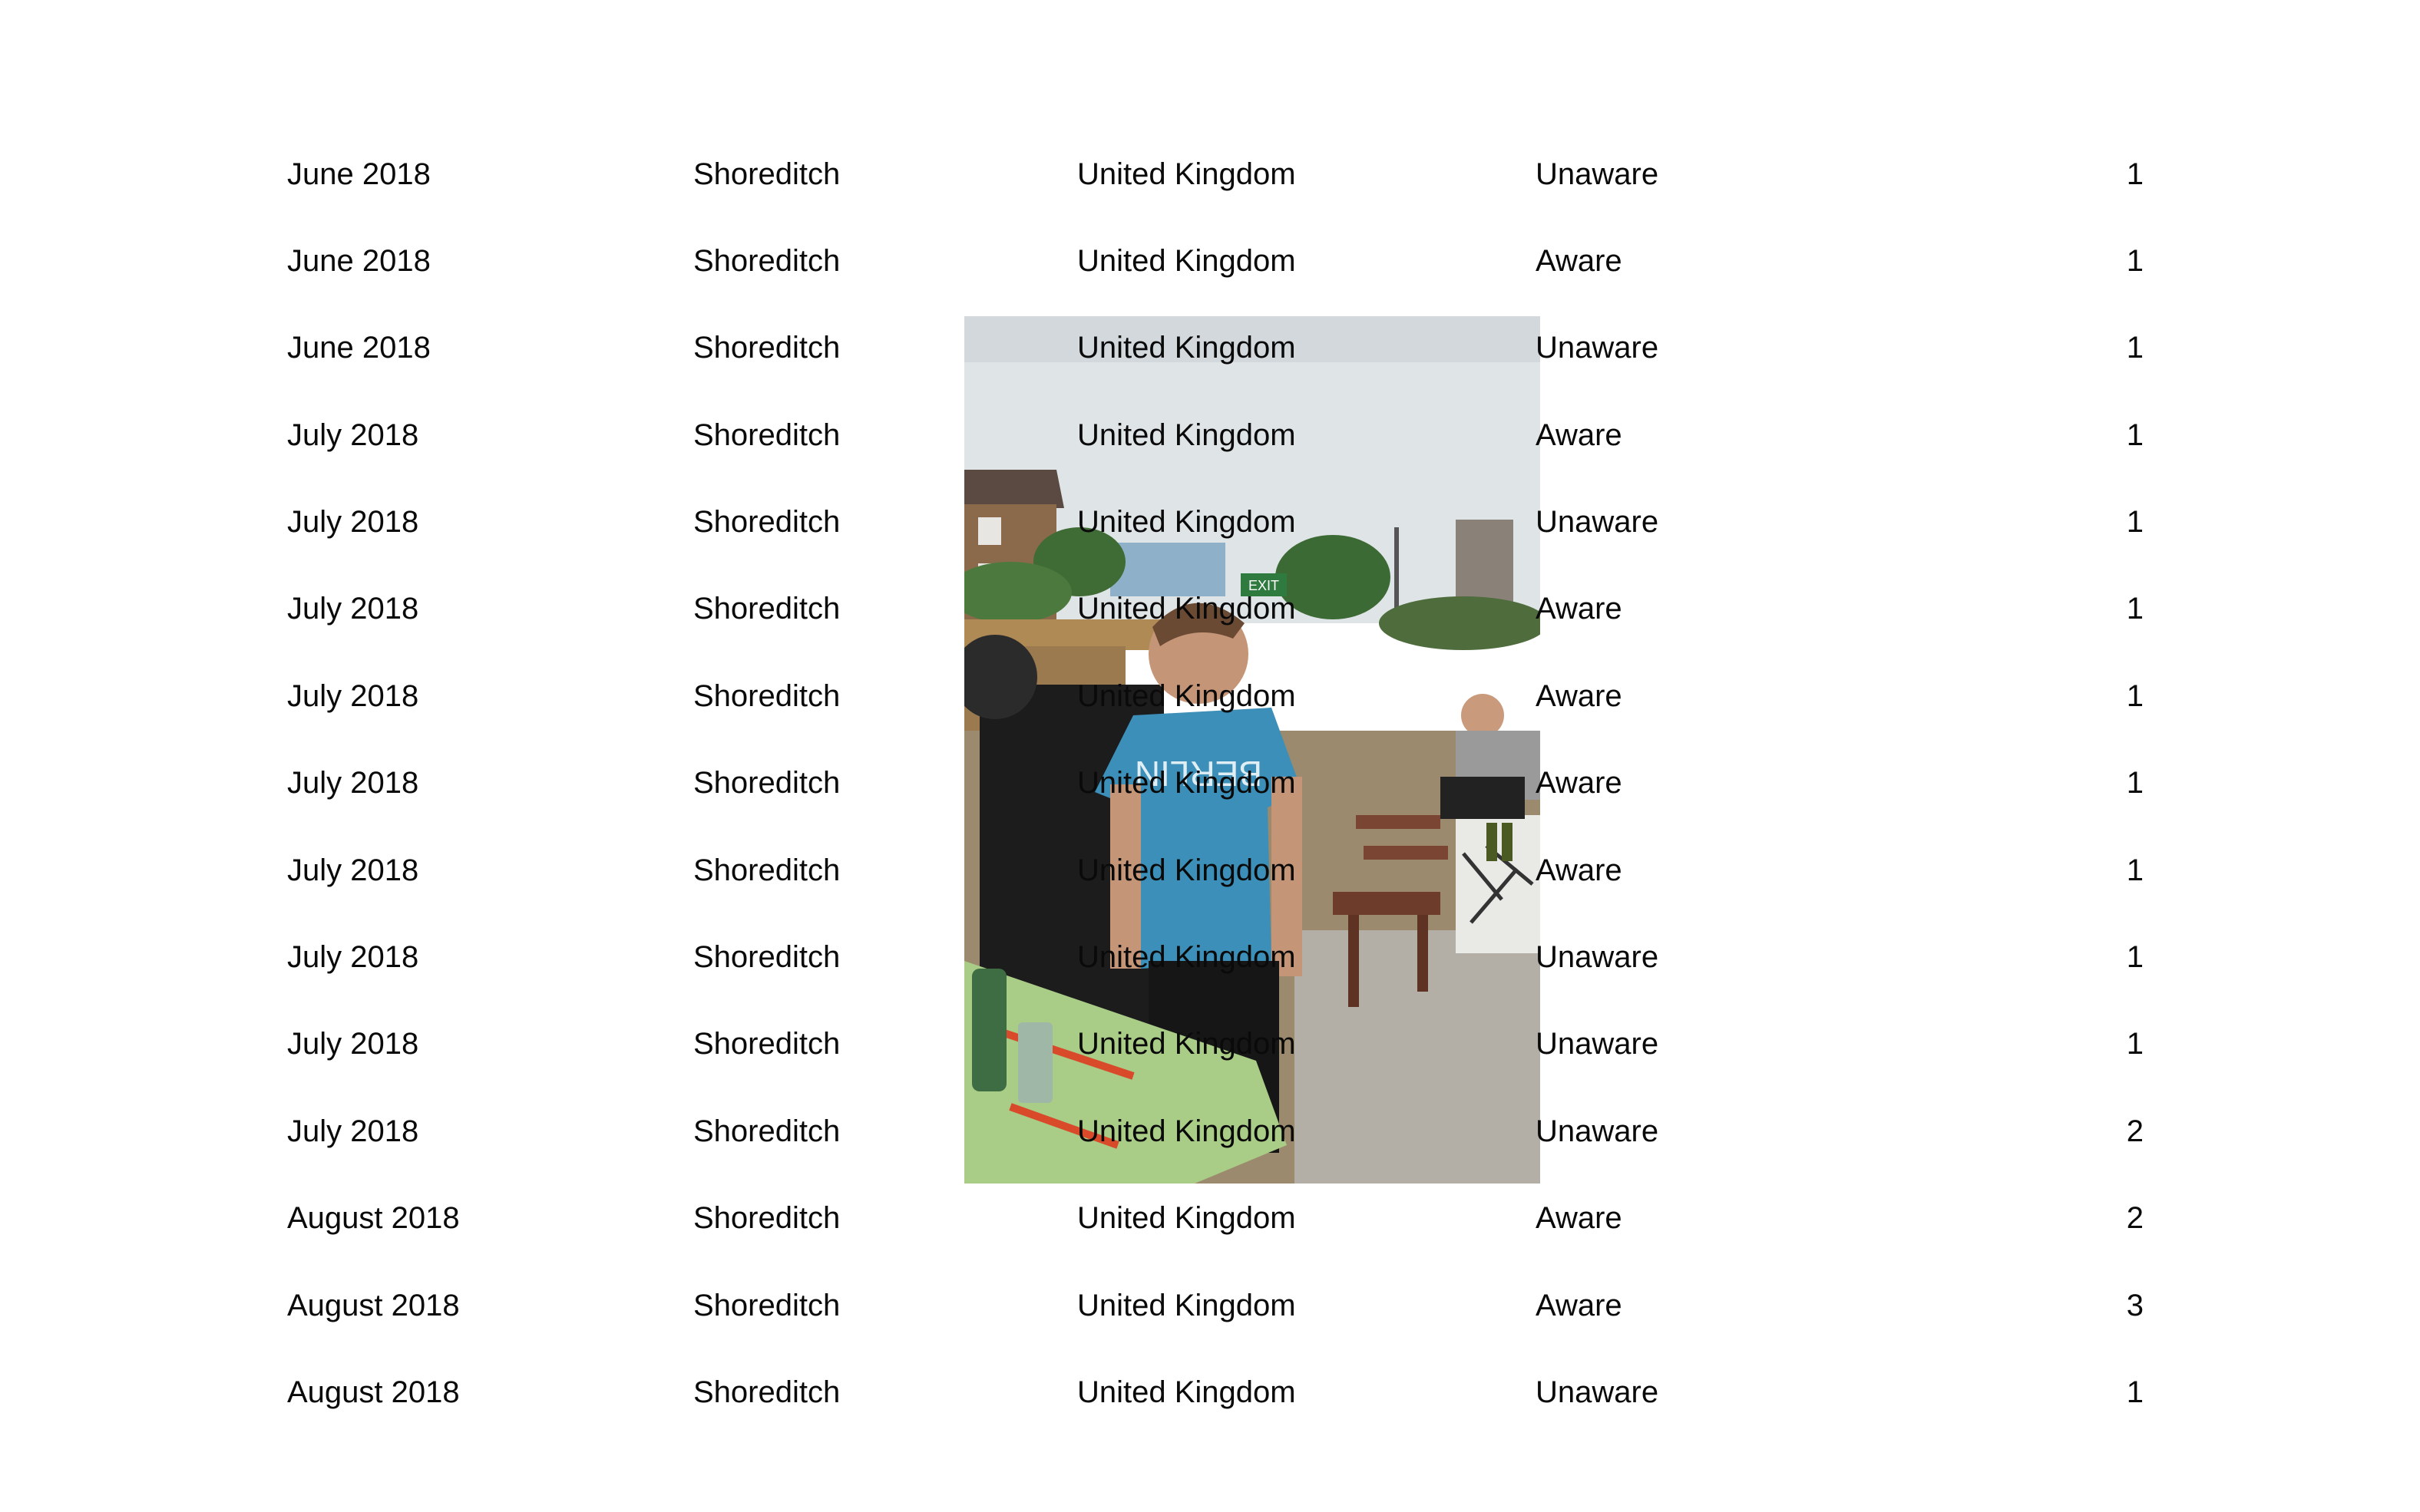  I want to click on table-row: June 2018 Shoreditch United Kingdom Aware 1, so click(1210, 261).